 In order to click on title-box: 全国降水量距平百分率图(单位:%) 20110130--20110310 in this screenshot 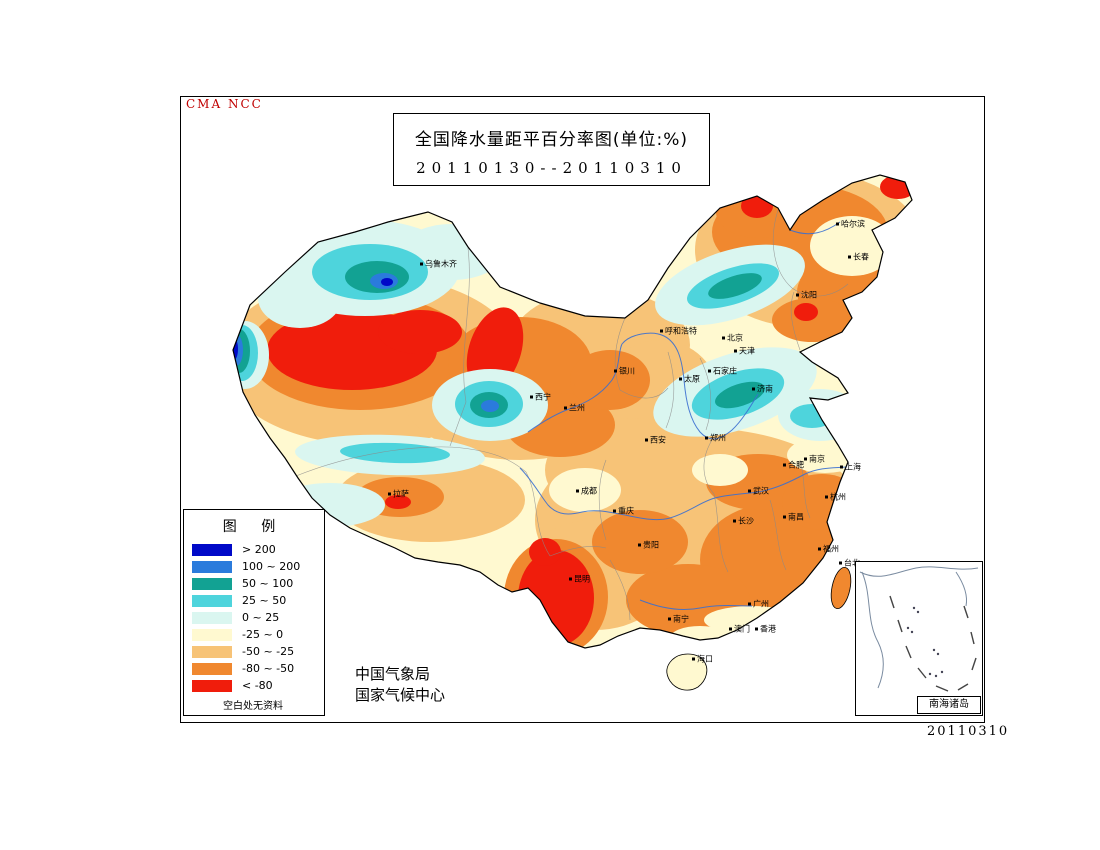, I will do `click(551, 149)`.